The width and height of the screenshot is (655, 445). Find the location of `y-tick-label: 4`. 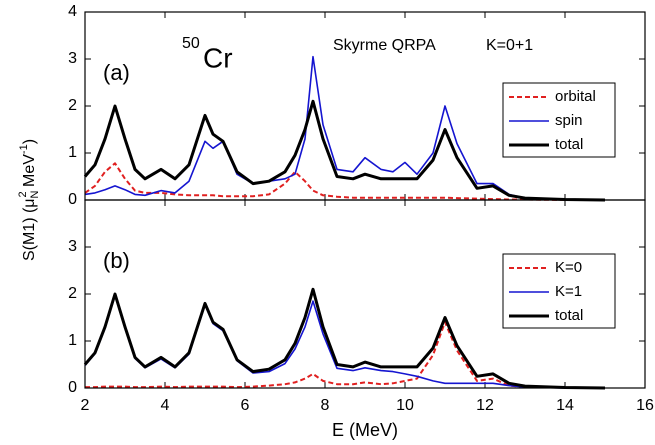

y-tick-label: 4 is located at coordinates (72, 11).